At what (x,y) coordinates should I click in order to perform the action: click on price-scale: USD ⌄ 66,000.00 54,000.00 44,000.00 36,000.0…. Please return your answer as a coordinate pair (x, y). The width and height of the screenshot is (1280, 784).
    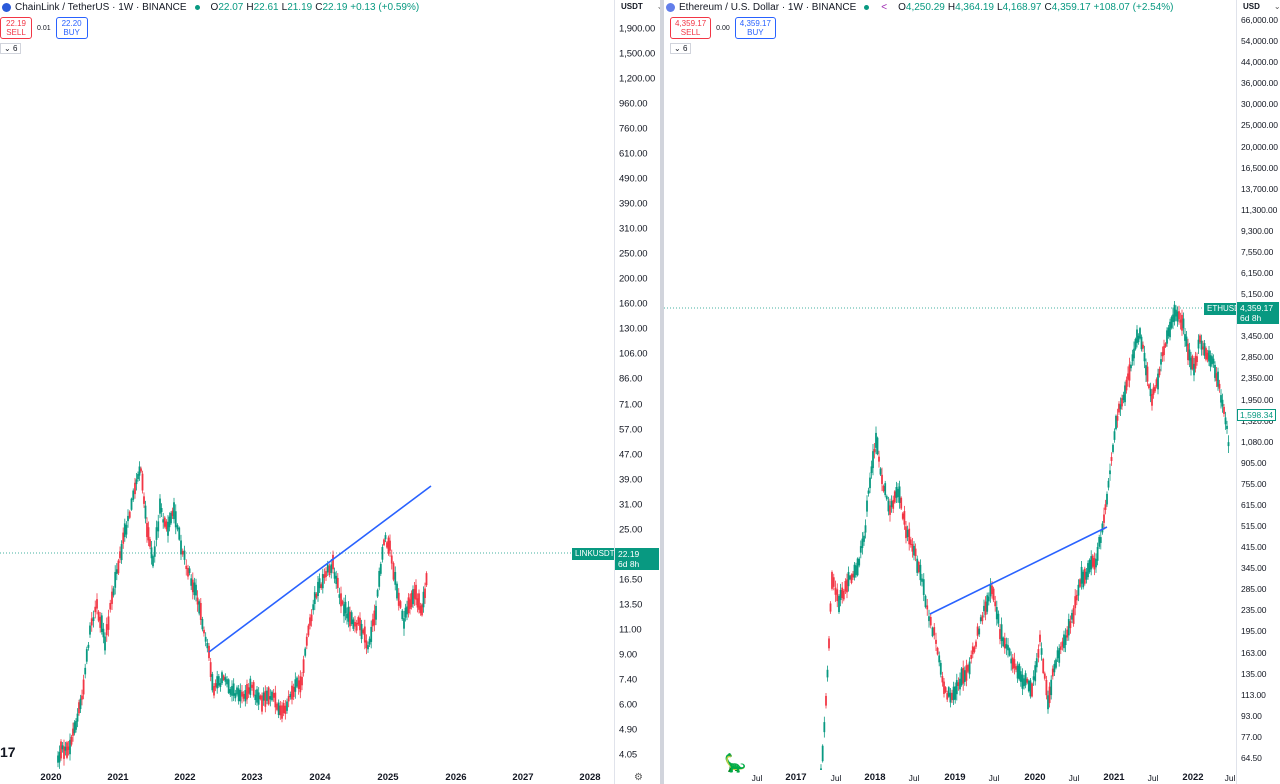
    Looking at the image, I should click on (1258, 392).